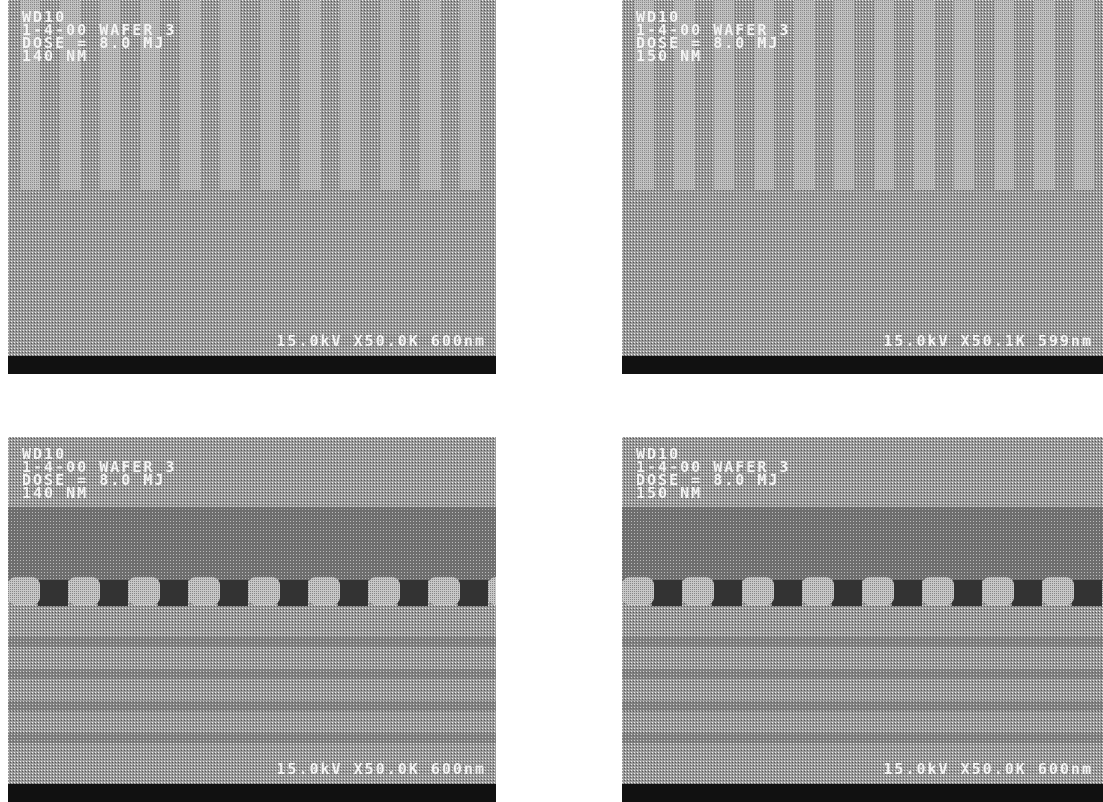 The width and height of the screenshot is (1103, 802). What do you see at coordinates (988, 341) in the screenshot?
I see `scale-info: 15.0kV X50.1K 599nm` at bounding box center [988, 341].